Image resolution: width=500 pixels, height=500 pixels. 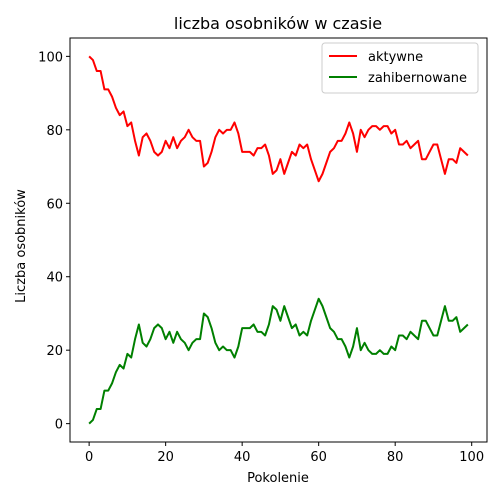 What do you see at coordinates (471, 457) in the screenshot?
I see `x-tick-label: 100` at bounding box center [471, 457].